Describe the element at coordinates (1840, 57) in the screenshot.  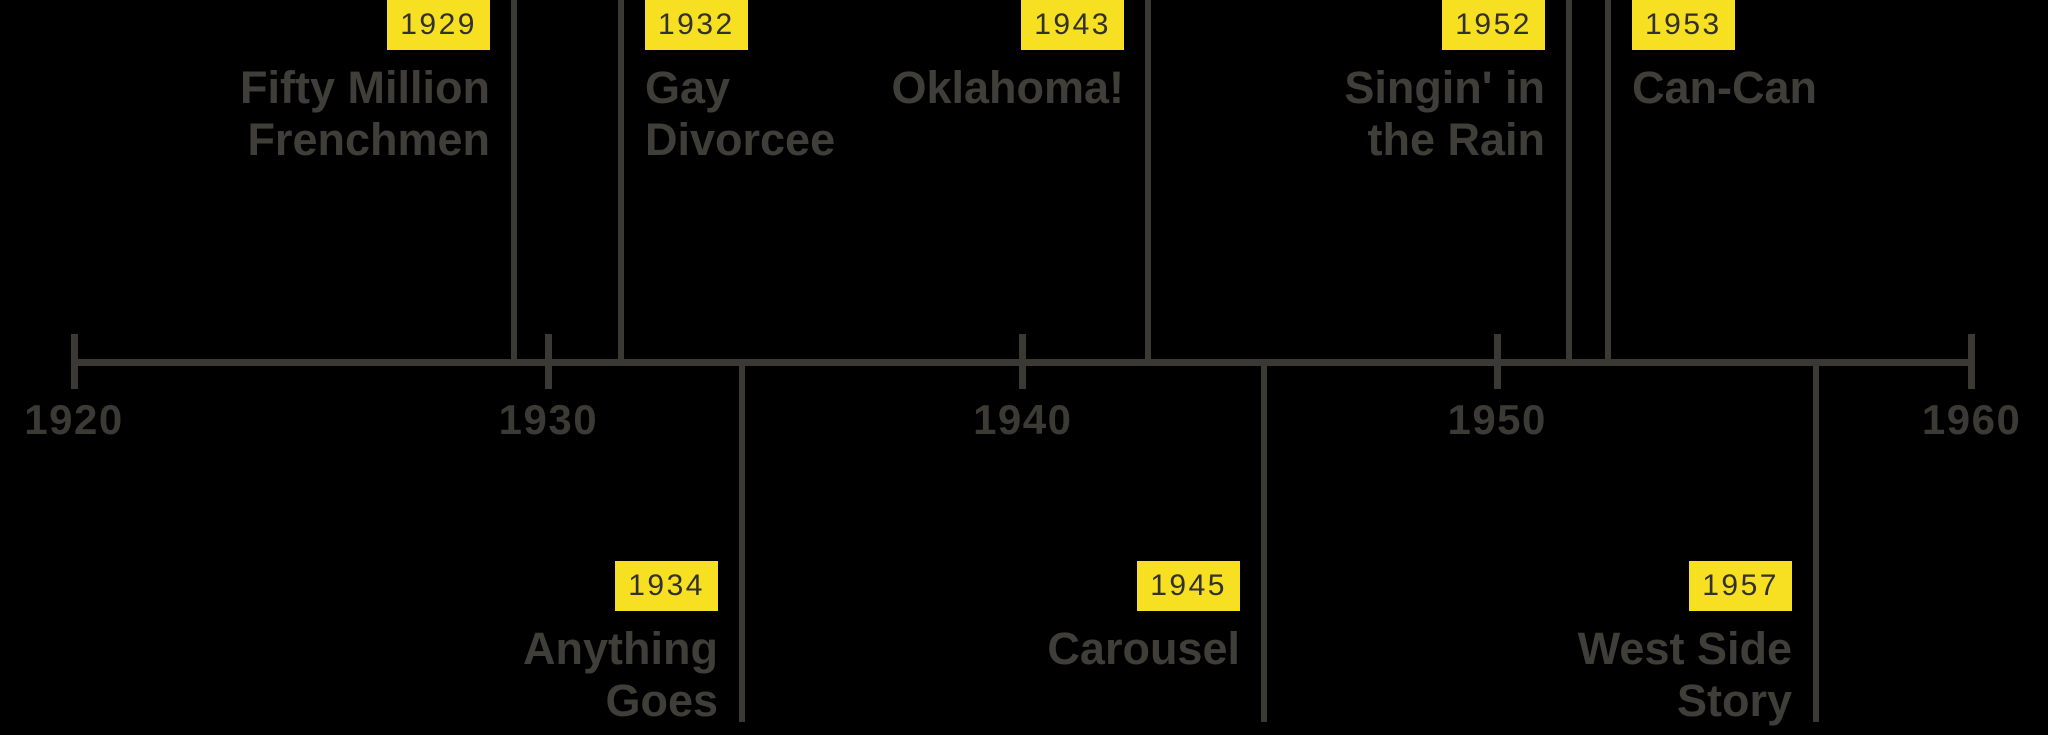
I see `timeline-event: 1953 Can-Can` at that location.